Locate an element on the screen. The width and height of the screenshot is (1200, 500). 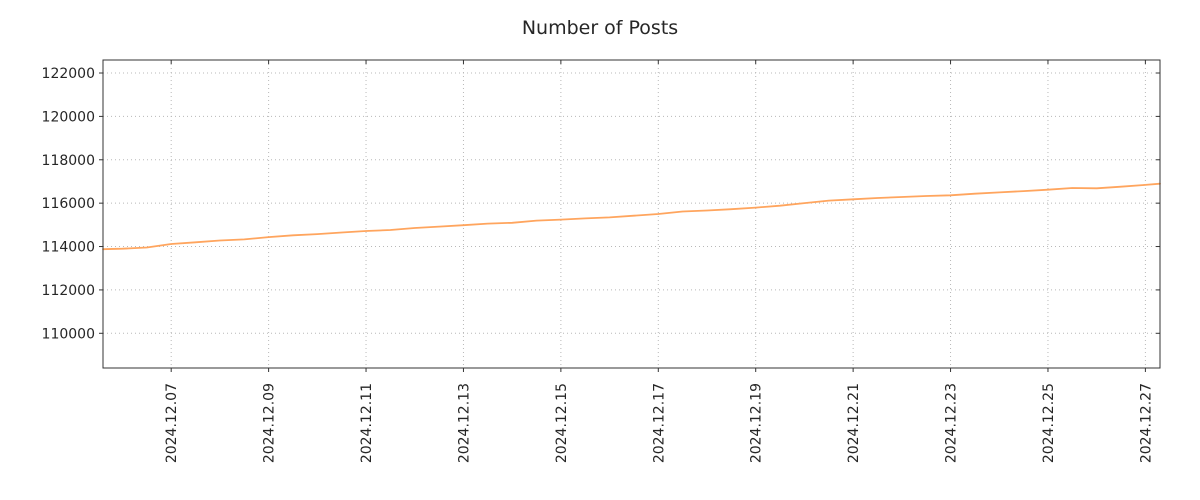
data-line-posts is located at coordinates (631, 216).